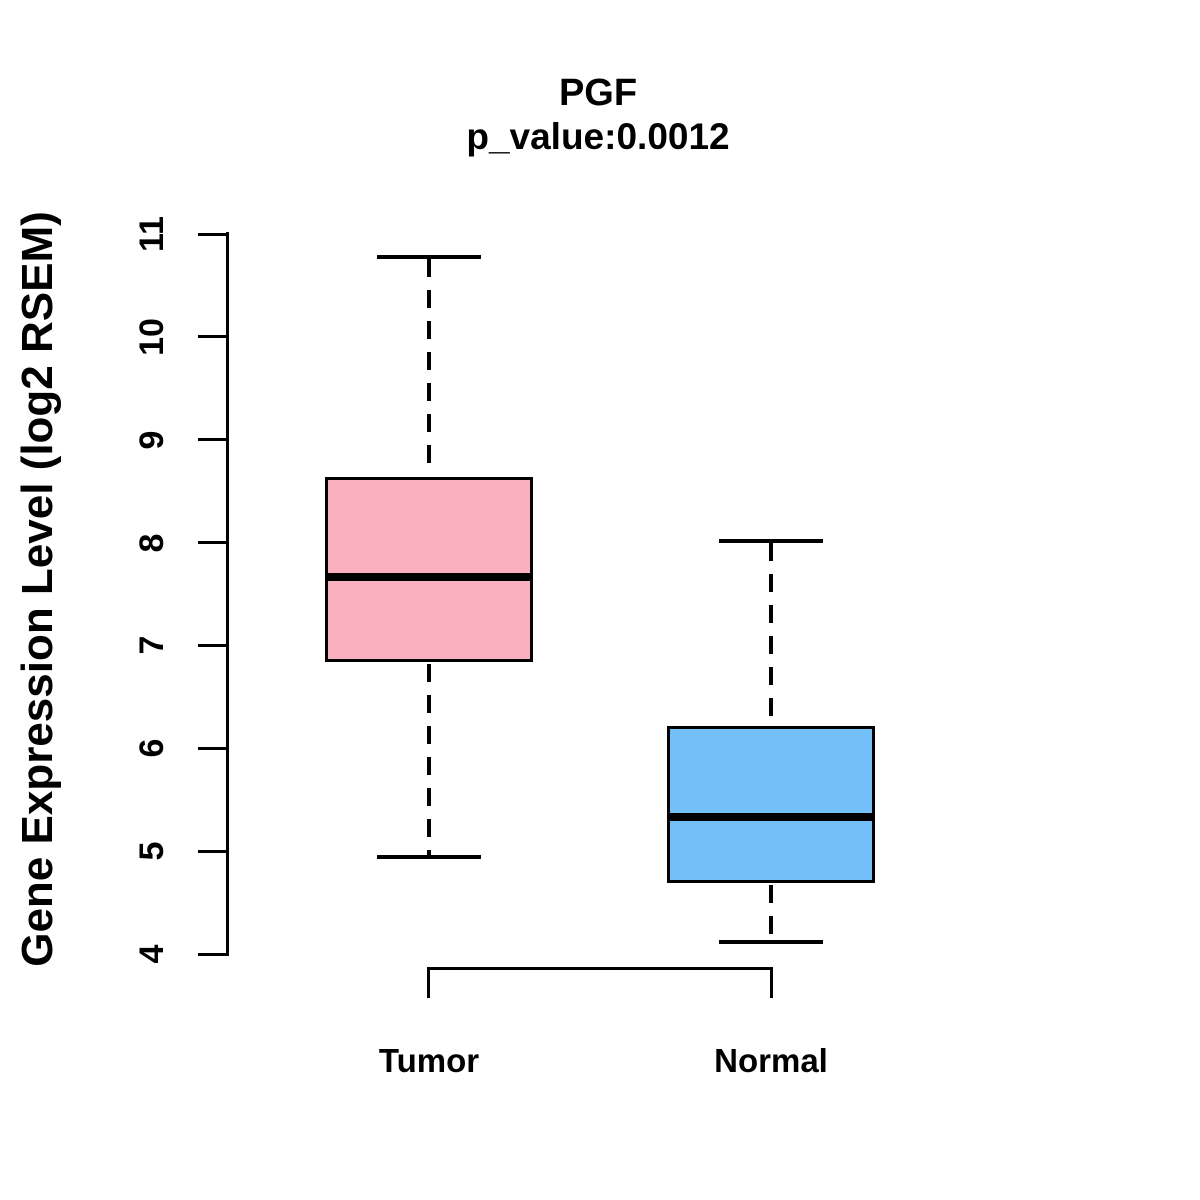 Image resolution: width=1200 pixels, height=1200 pixels. Describe the element at coordinates (598, 136) in the screenshot. I see `chart-subtitle: p_value:0.0012` at that location.